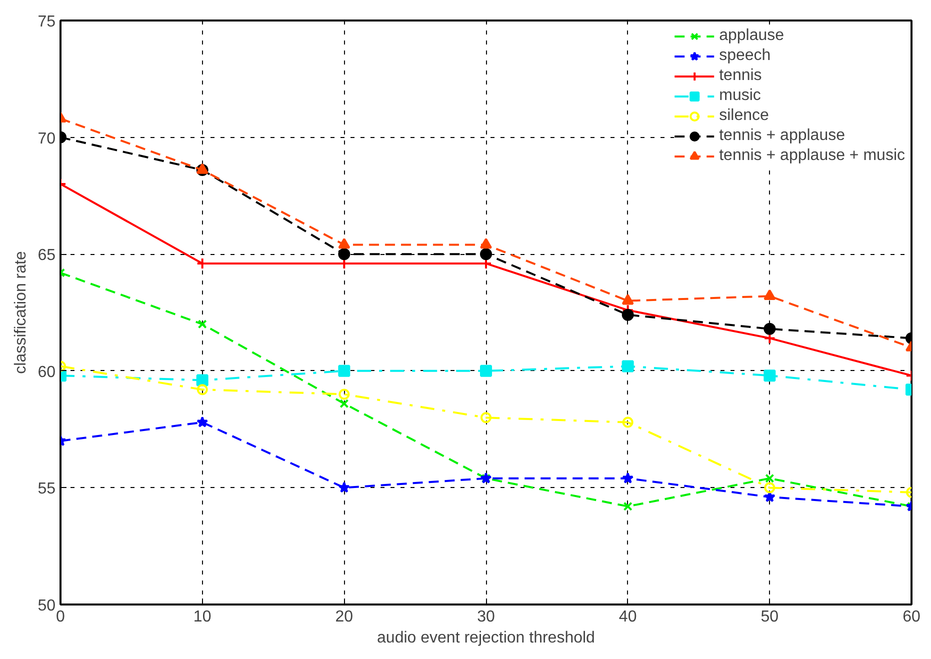  I want to click on y-tick-label: 60, so click(47, 372).